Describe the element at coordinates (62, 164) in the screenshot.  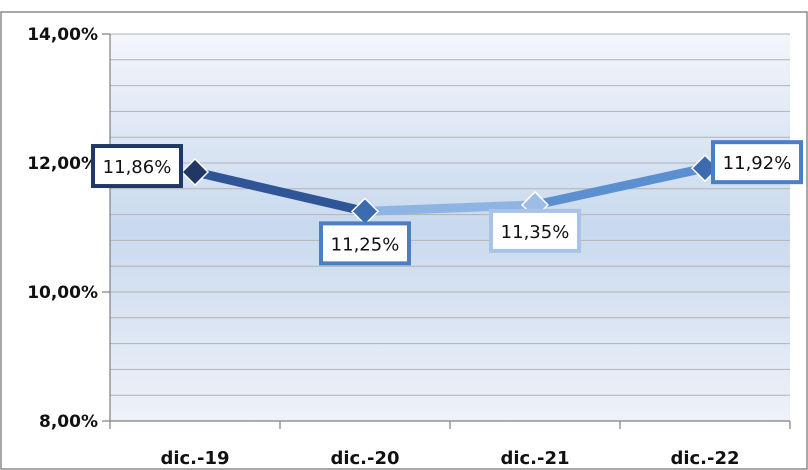
I see `y-tick-label: 12,00%` at that location.